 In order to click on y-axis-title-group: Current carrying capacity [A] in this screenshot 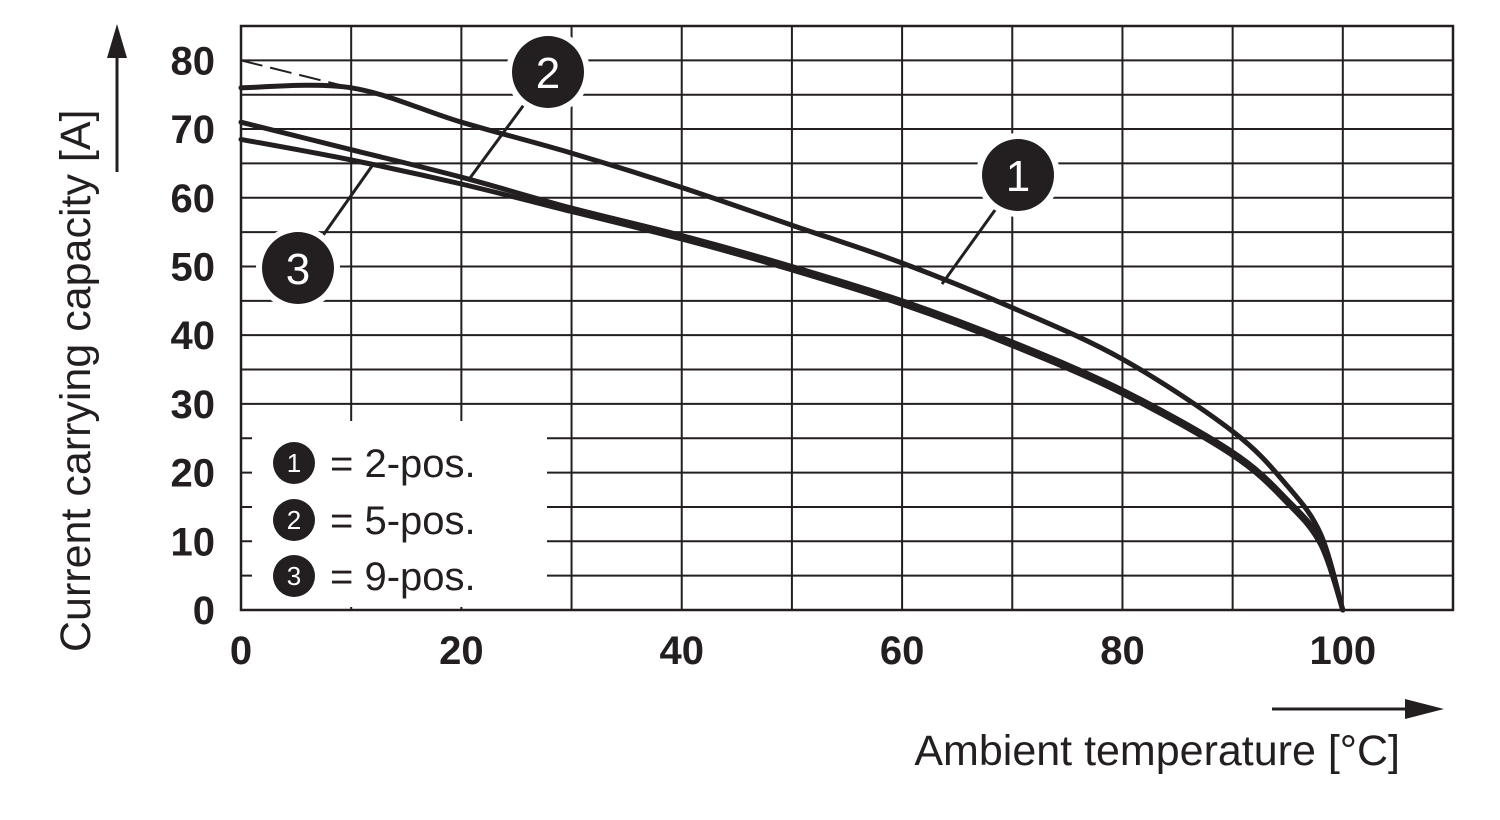, I will do `click(89, 338)`.